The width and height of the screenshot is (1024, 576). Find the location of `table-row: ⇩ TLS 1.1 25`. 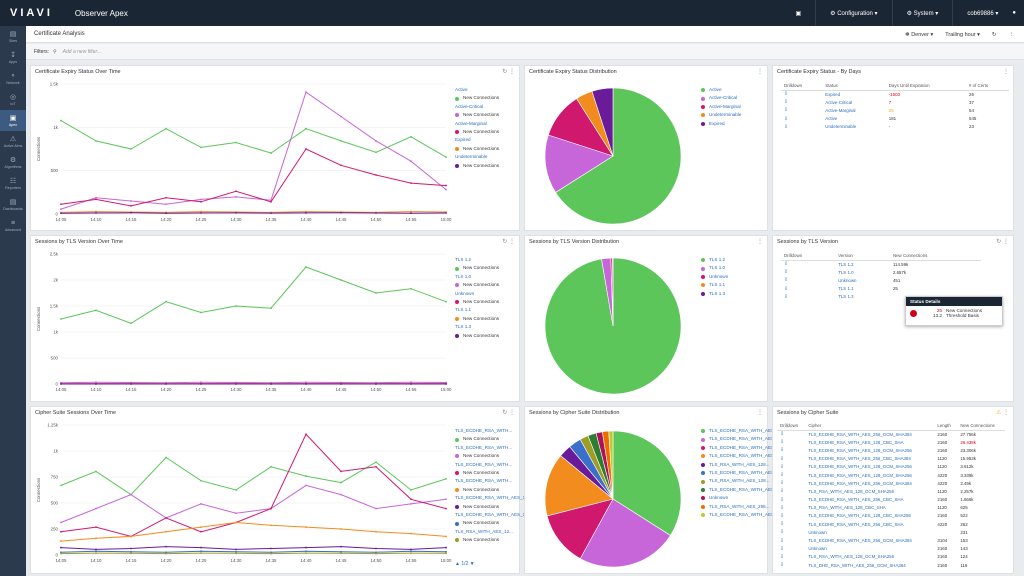

table-row: ⇩ TLS 1.1 25 is located at coordinates (881, 289).